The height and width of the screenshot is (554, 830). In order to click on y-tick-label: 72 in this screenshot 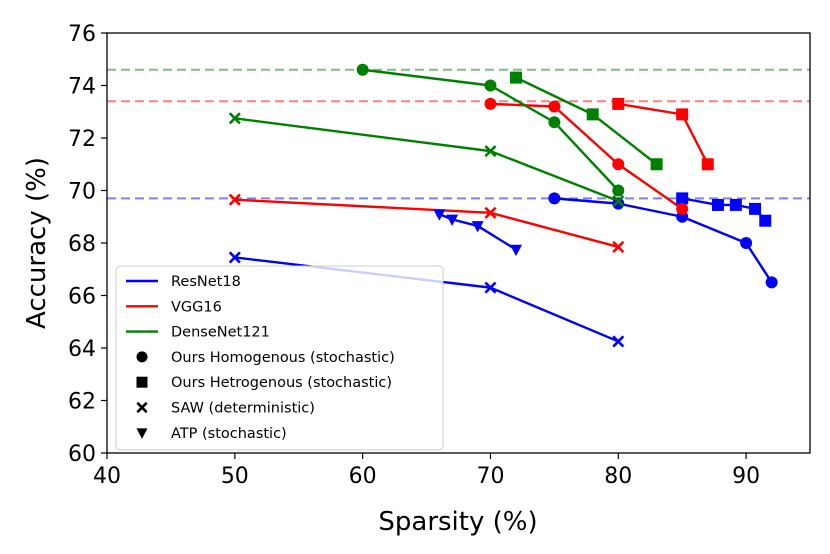, I will do `click(82, 139)`.